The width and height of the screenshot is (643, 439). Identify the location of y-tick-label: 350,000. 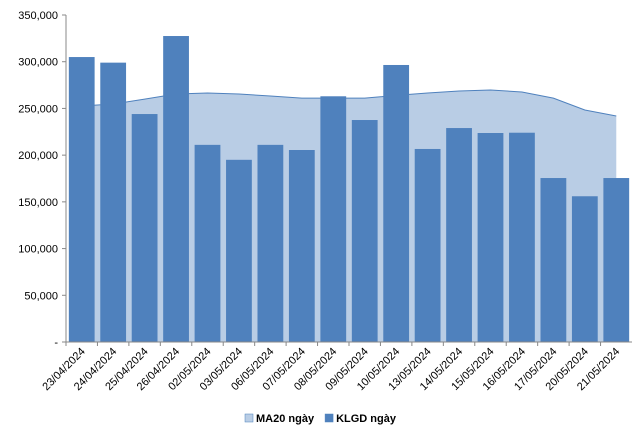
(38, 16).